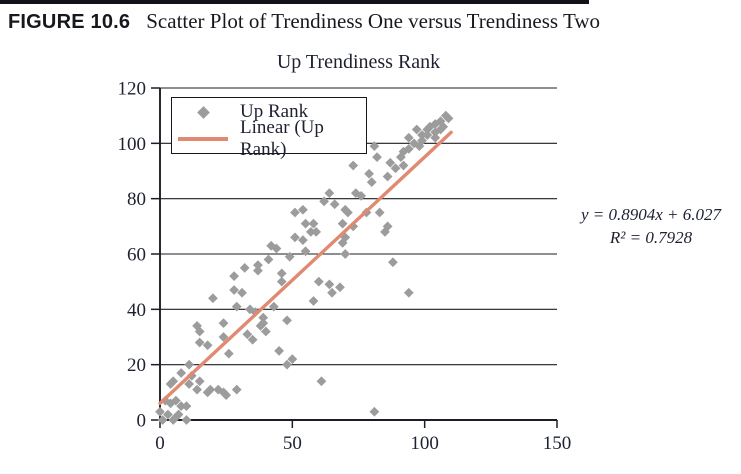 This screenshot has height=474, width=741. Describe the element at coordinates (358, 62) in the screenshot. I see `chart-title: Up Trendiness Rank` at that location.